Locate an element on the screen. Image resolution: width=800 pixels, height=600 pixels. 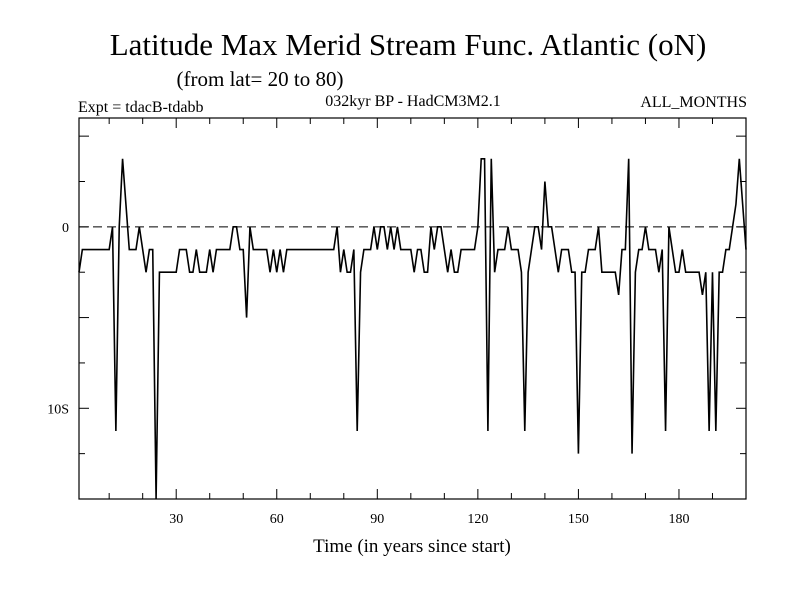
period-label: ALL_MONTHS is located at coordinates (693, 102).